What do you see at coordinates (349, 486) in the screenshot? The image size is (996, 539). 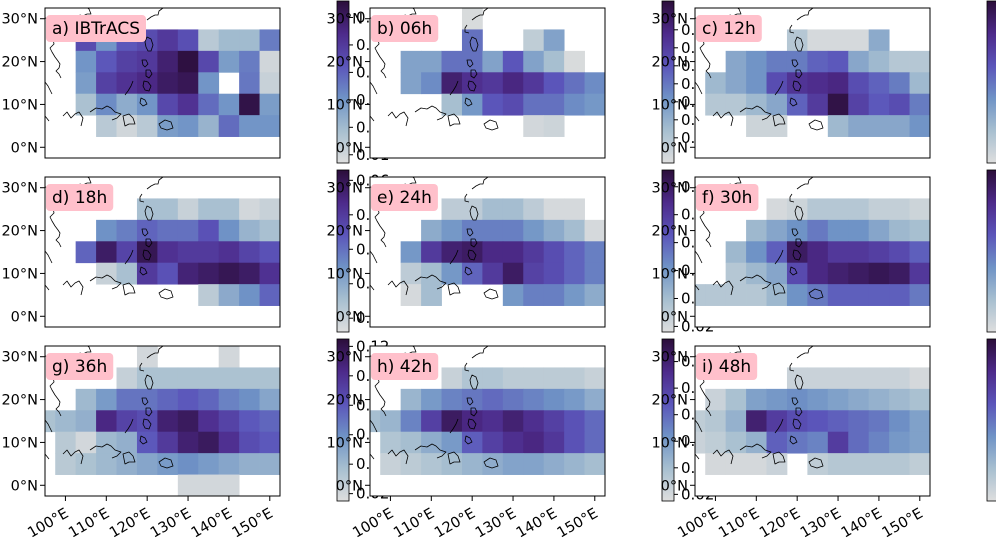 I see `lat-tick-label: 0°N` at bounding box center [349, 486].